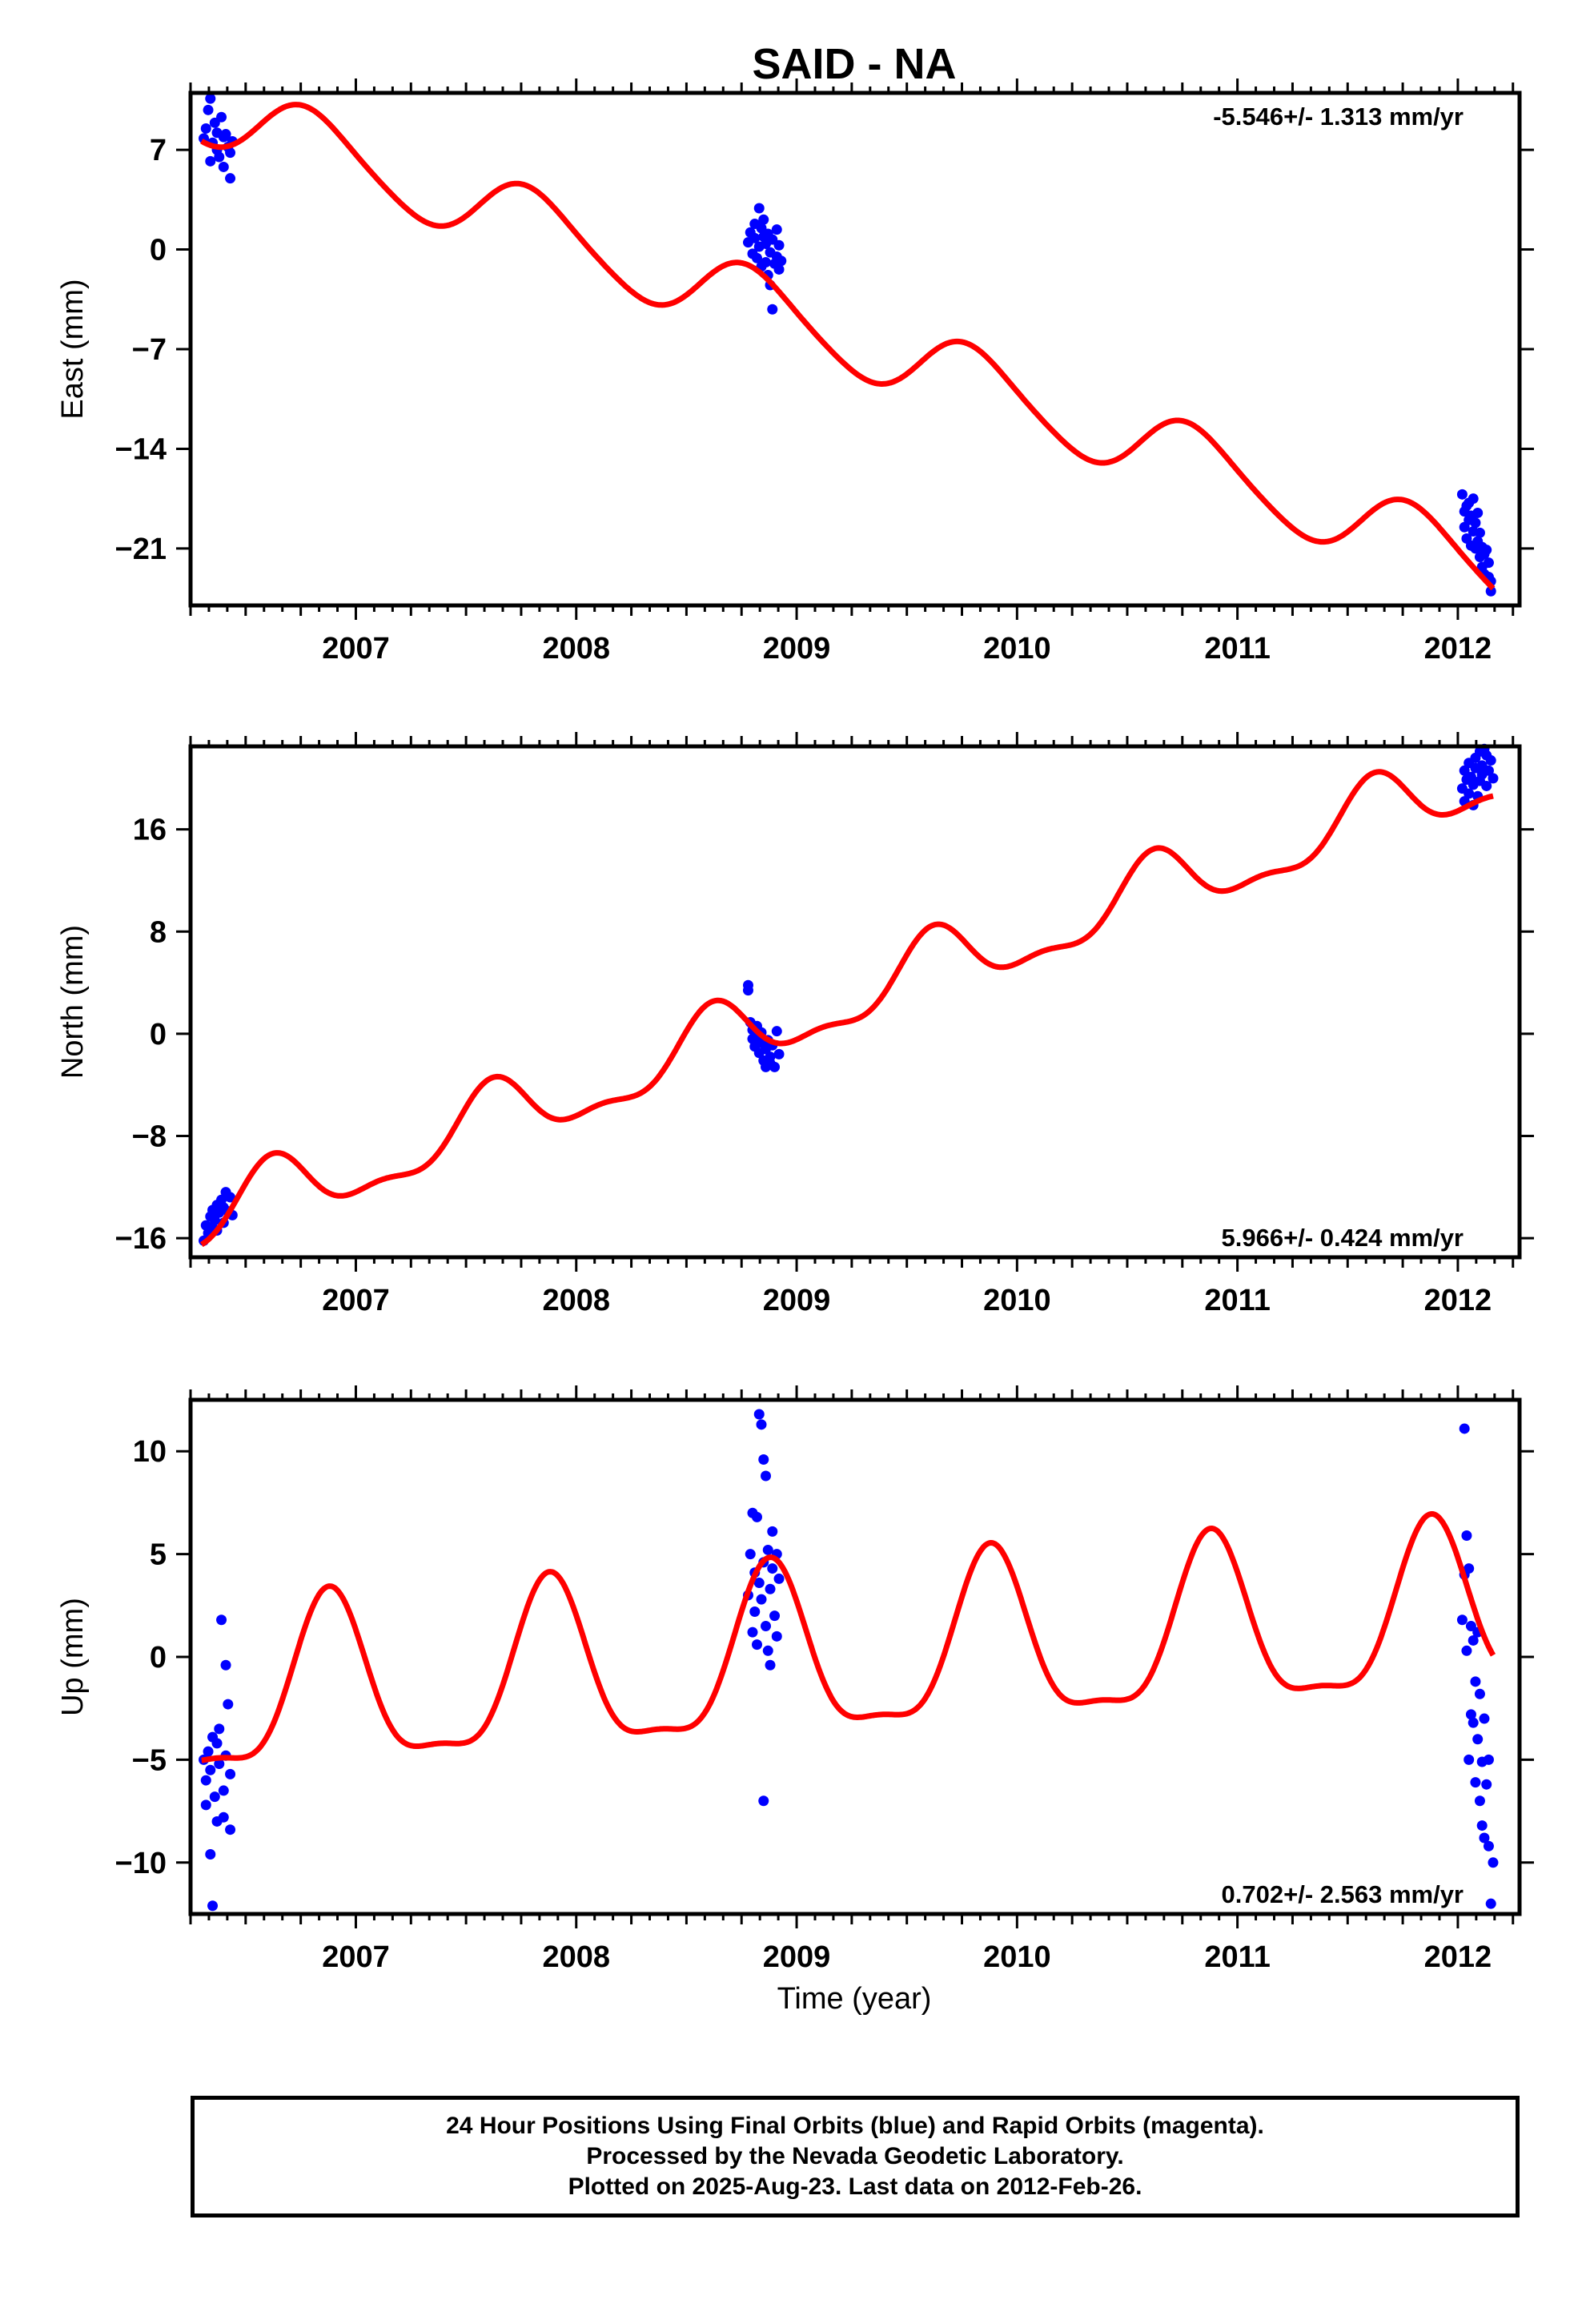 The height and width of the screenshot is (2324, 1582). What do you see at coordinates (1343, 1238) in the screenshot?
I see `rate-label-north: 5.966+/- 0.424 mm/yr` at bounding box center [1343, 1238].